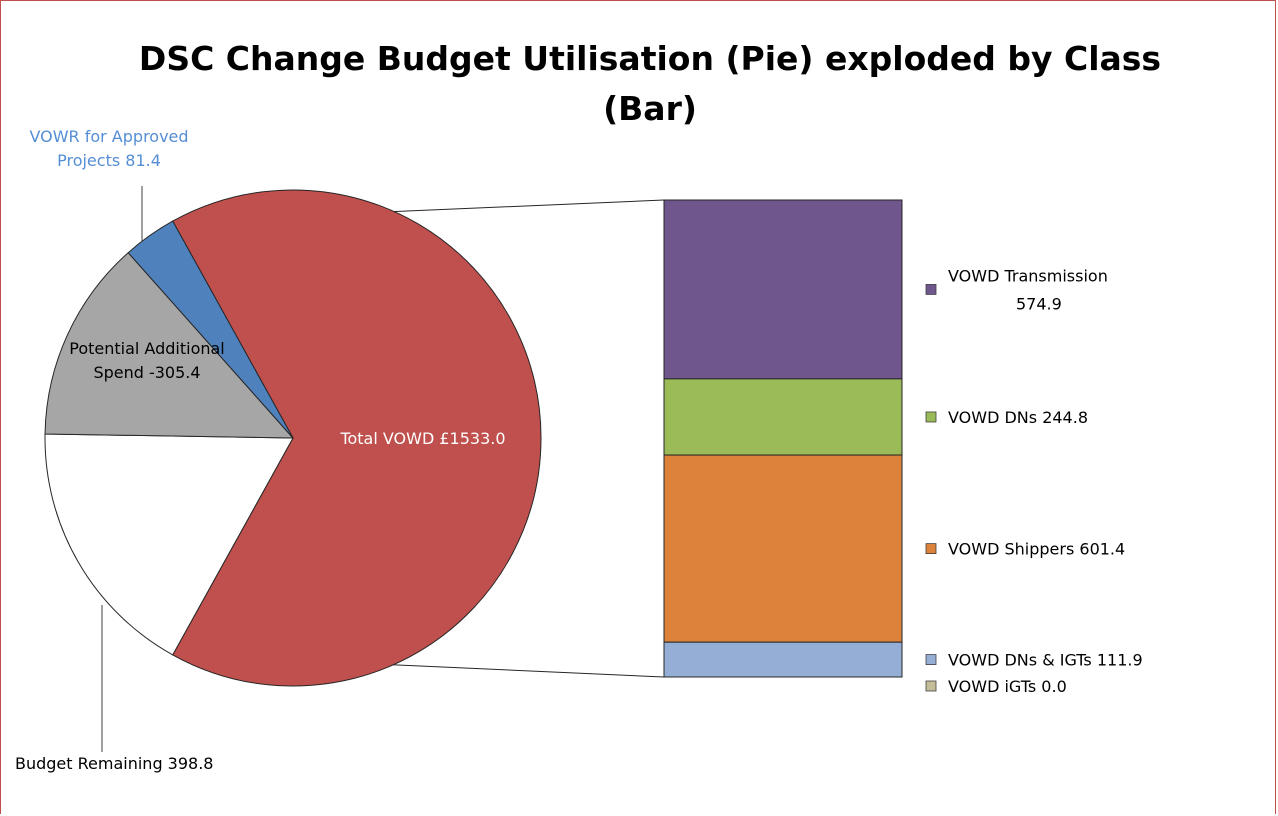  What do you see at coordinates (1045, 660) in the screenshot?
I see `legend-label: VOWD DNs & IGTs 111.9` at bounding box center [1045, 660].